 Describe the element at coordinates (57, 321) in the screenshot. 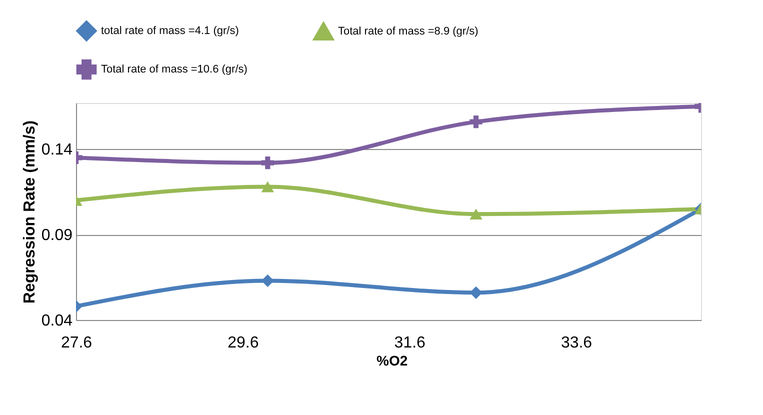

I see `y-tick-label: 0.04` at that location.